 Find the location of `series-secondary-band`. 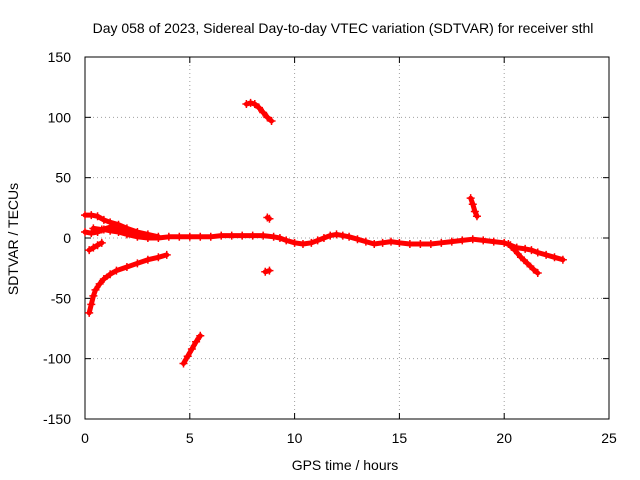

series-secondary-band is located at coordinates (120, 232).